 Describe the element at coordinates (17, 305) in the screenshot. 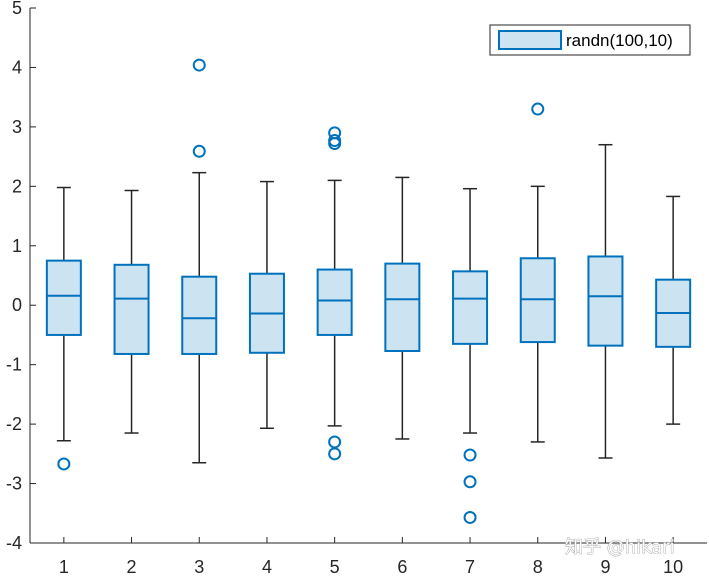

I see `y-tick-label: 0` at that location.